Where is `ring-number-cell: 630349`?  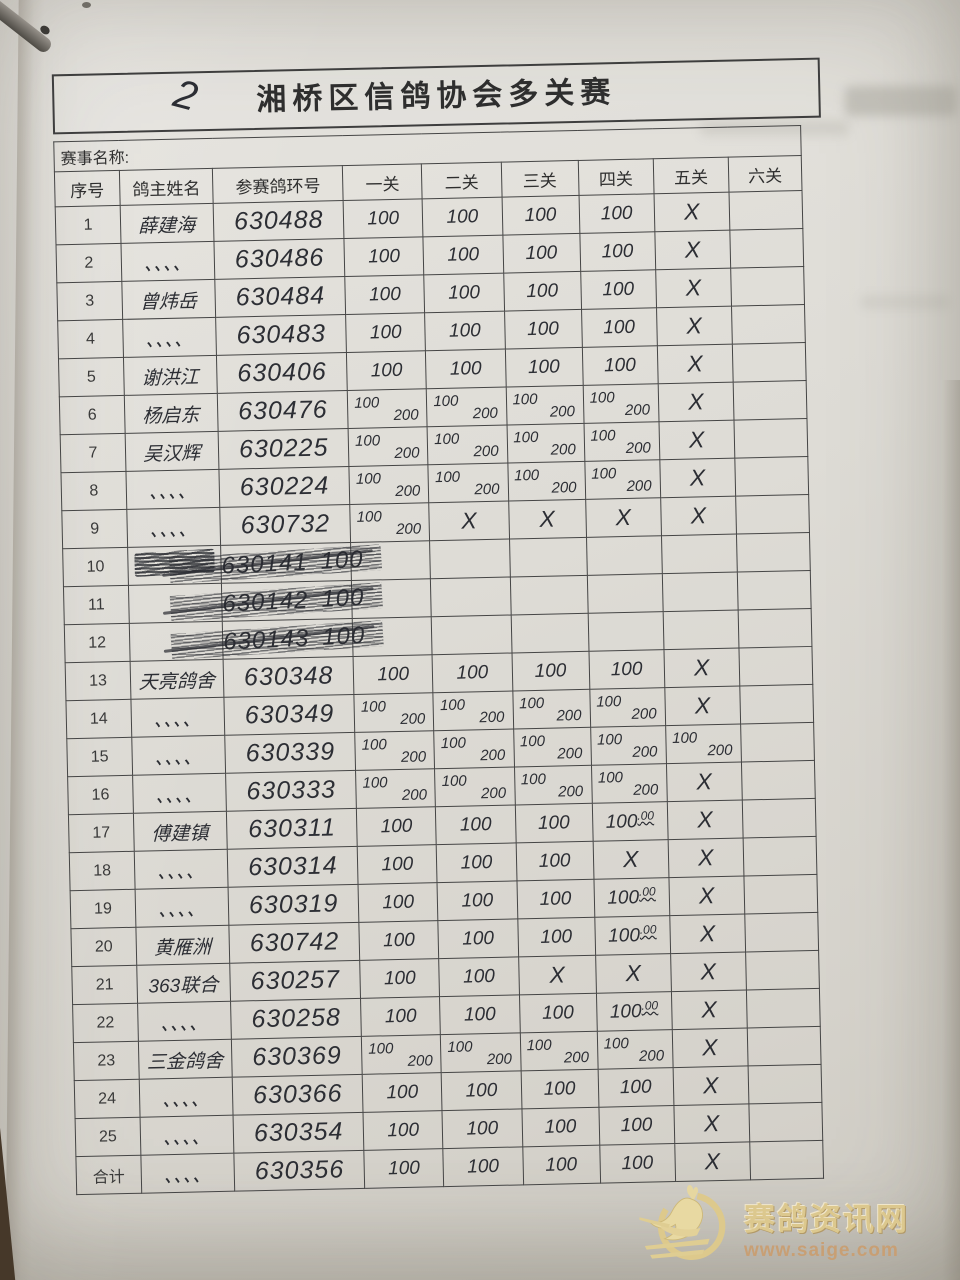
ring-number-cell: 630349 is located at coordinates (289, 715).